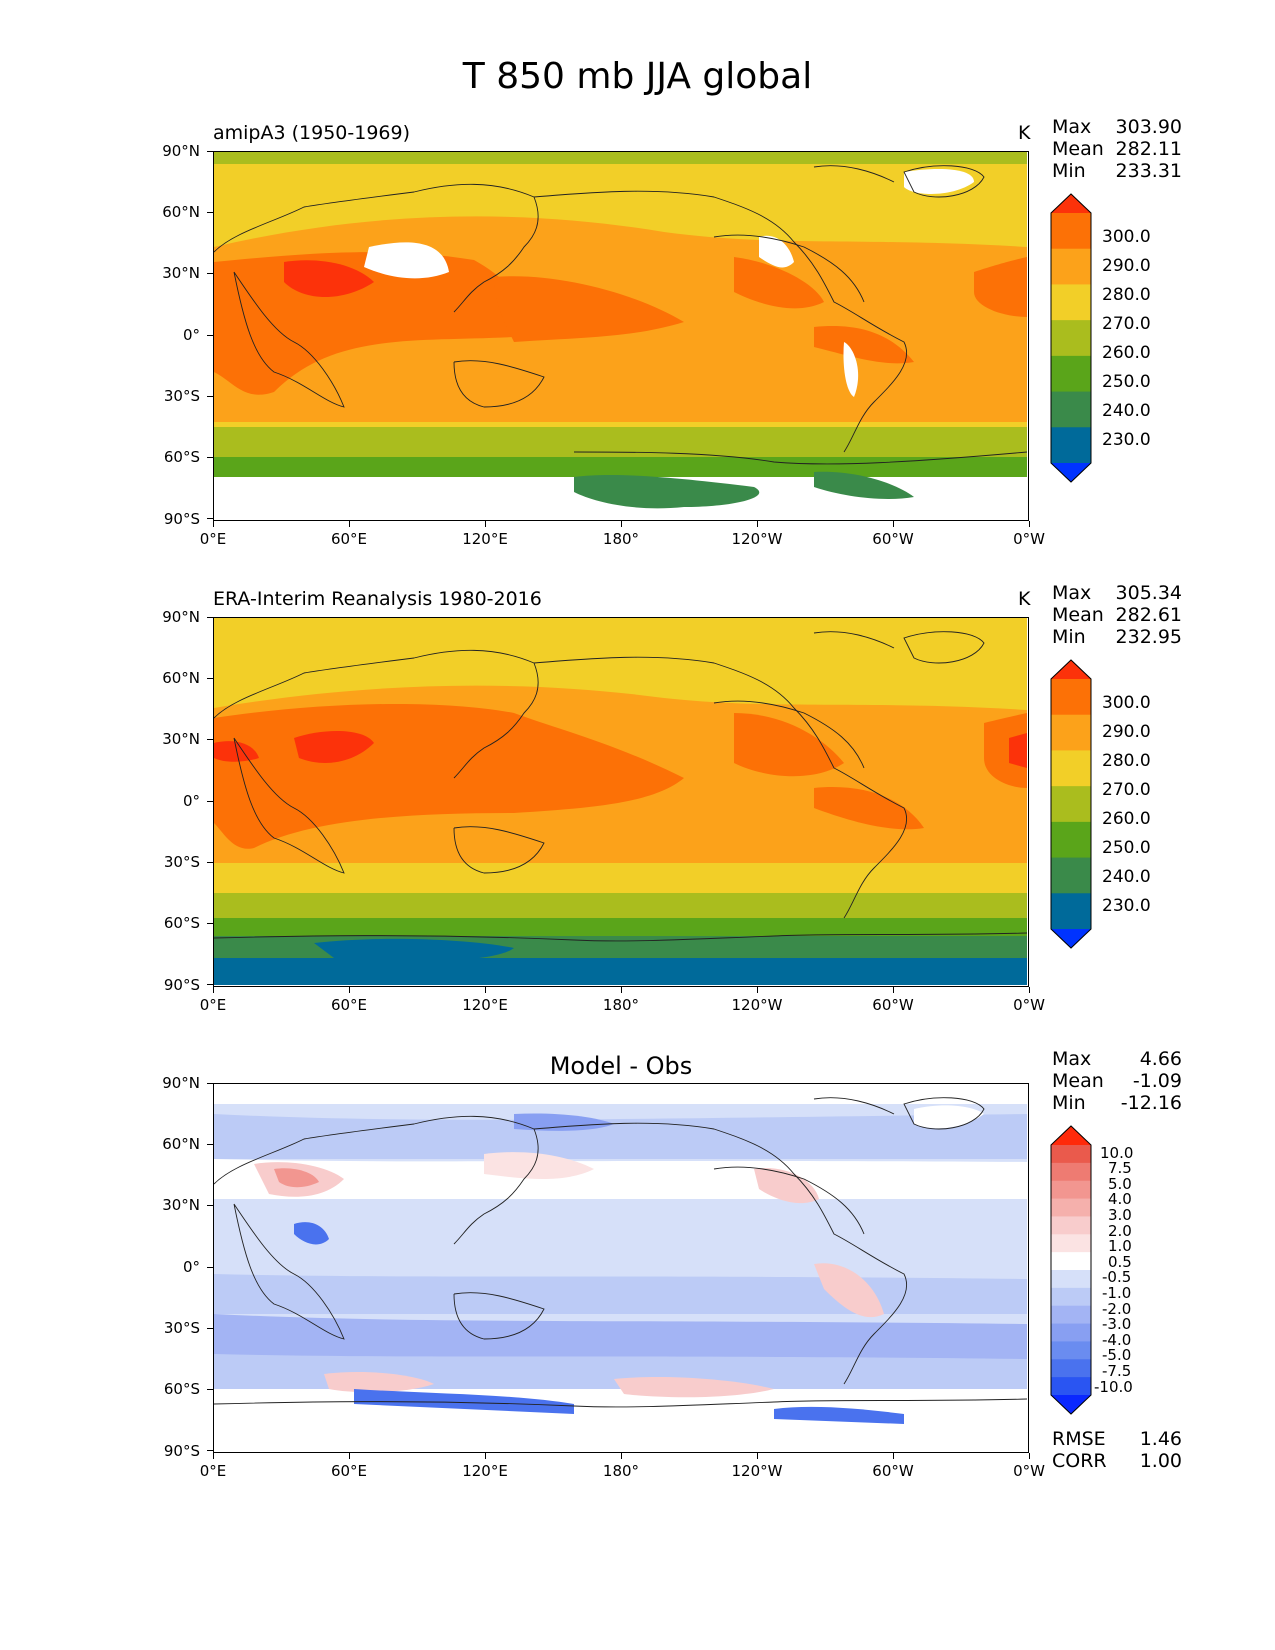 This screenshot has height=1650, width=1275. What do you see at coordinates (1148, 637) in the screenshot?
I see `stat-value: 232.95` at bounding box center [1148, 637].